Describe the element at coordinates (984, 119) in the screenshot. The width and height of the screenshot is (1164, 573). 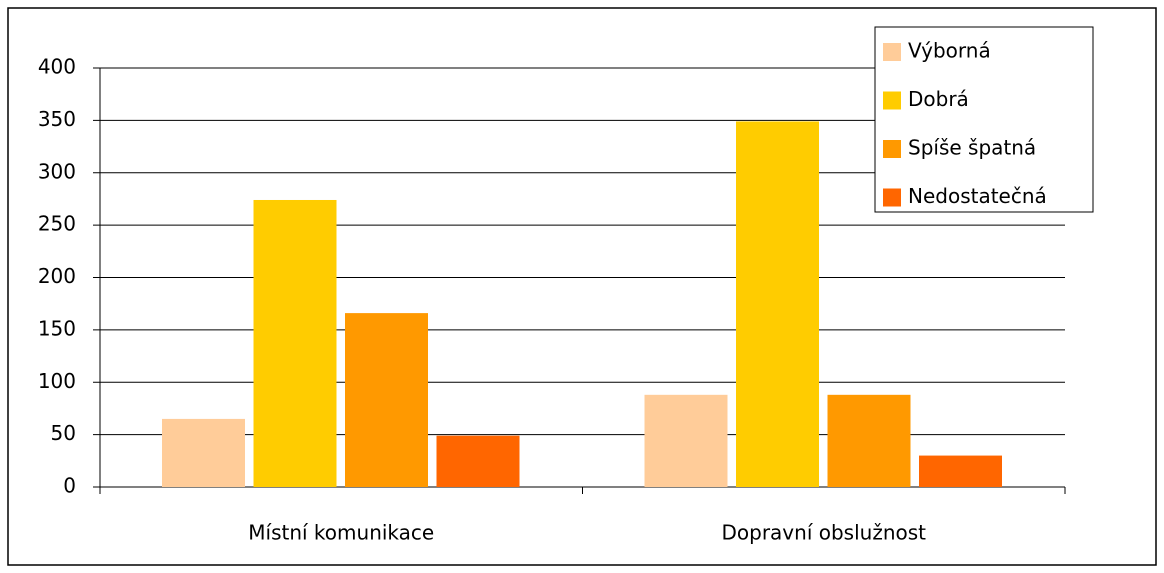
I see `legend-box` at that location.